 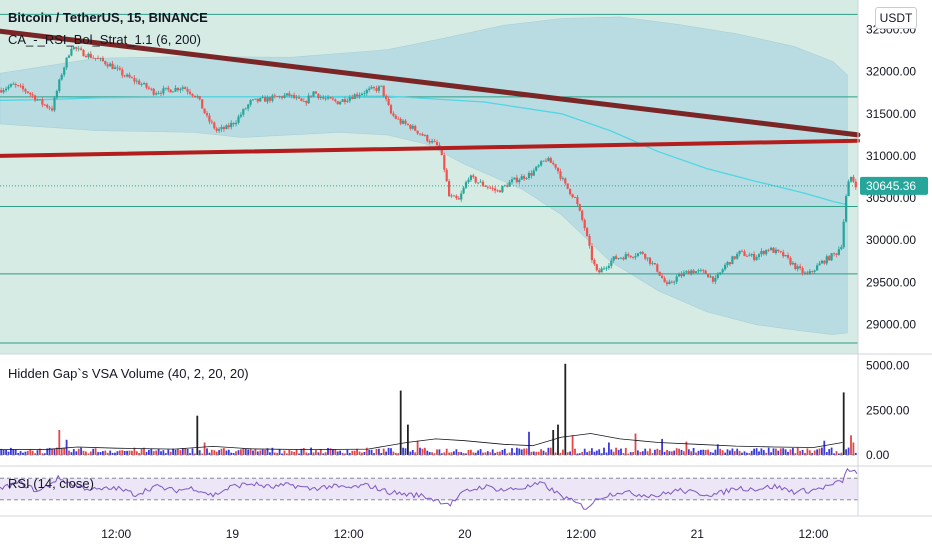 What do you see at coordinates (108, 17) in the screenshot?
I see `symbol-title: Bitcoin / TetherUS, 15, BINANCE` at bounding box center [108, 17].